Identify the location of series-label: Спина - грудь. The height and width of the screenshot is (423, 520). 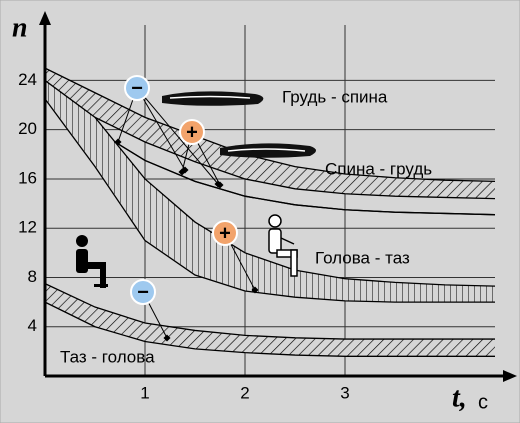
(378, 168).